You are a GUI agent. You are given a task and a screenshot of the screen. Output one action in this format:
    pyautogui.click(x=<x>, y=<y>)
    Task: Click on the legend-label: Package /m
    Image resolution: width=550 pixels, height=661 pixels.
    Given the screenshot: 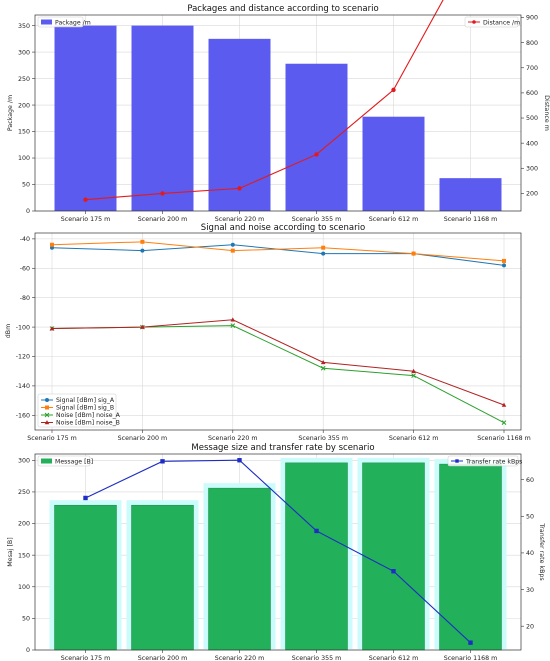 What is the action you would take?
    pyautogui.click(x=73, y=22)
    